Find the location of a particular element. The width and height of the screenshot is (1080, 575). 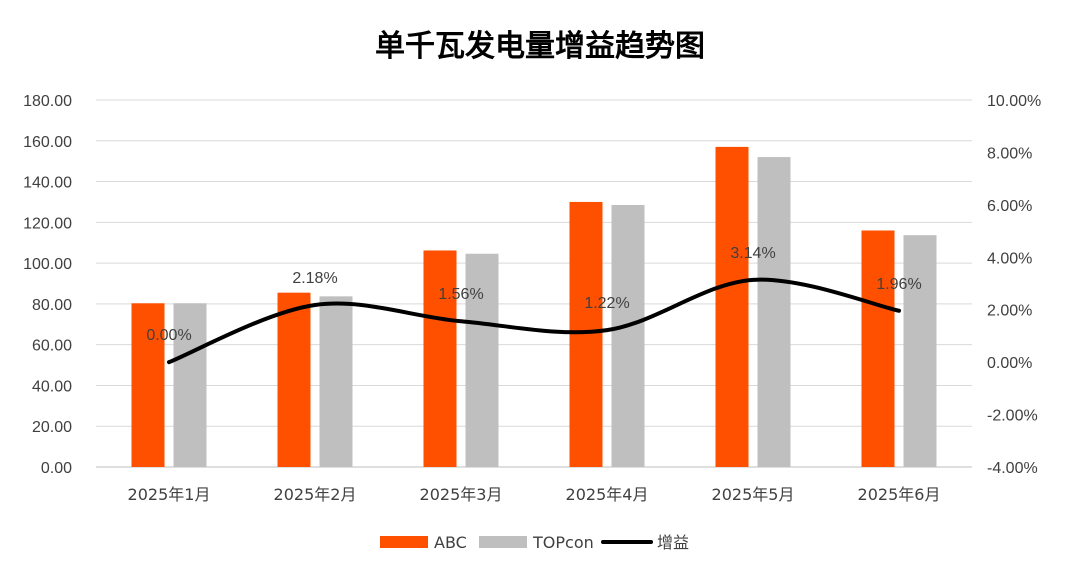

legend-swatch-abc is located at coordinates (404, 542).